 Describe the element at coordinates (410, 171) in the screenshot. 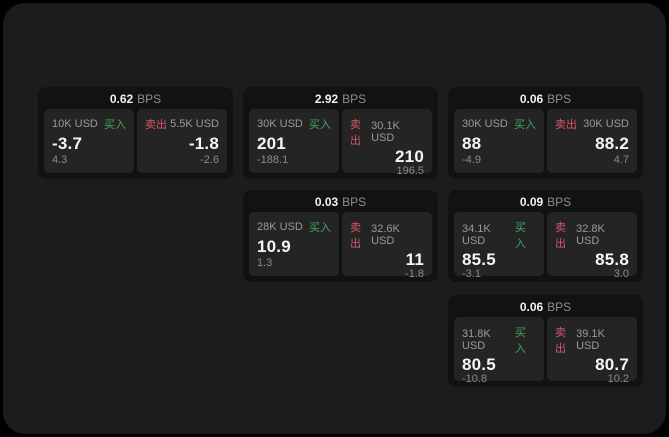

I see `sell-sub-value: 196.5` at that location.